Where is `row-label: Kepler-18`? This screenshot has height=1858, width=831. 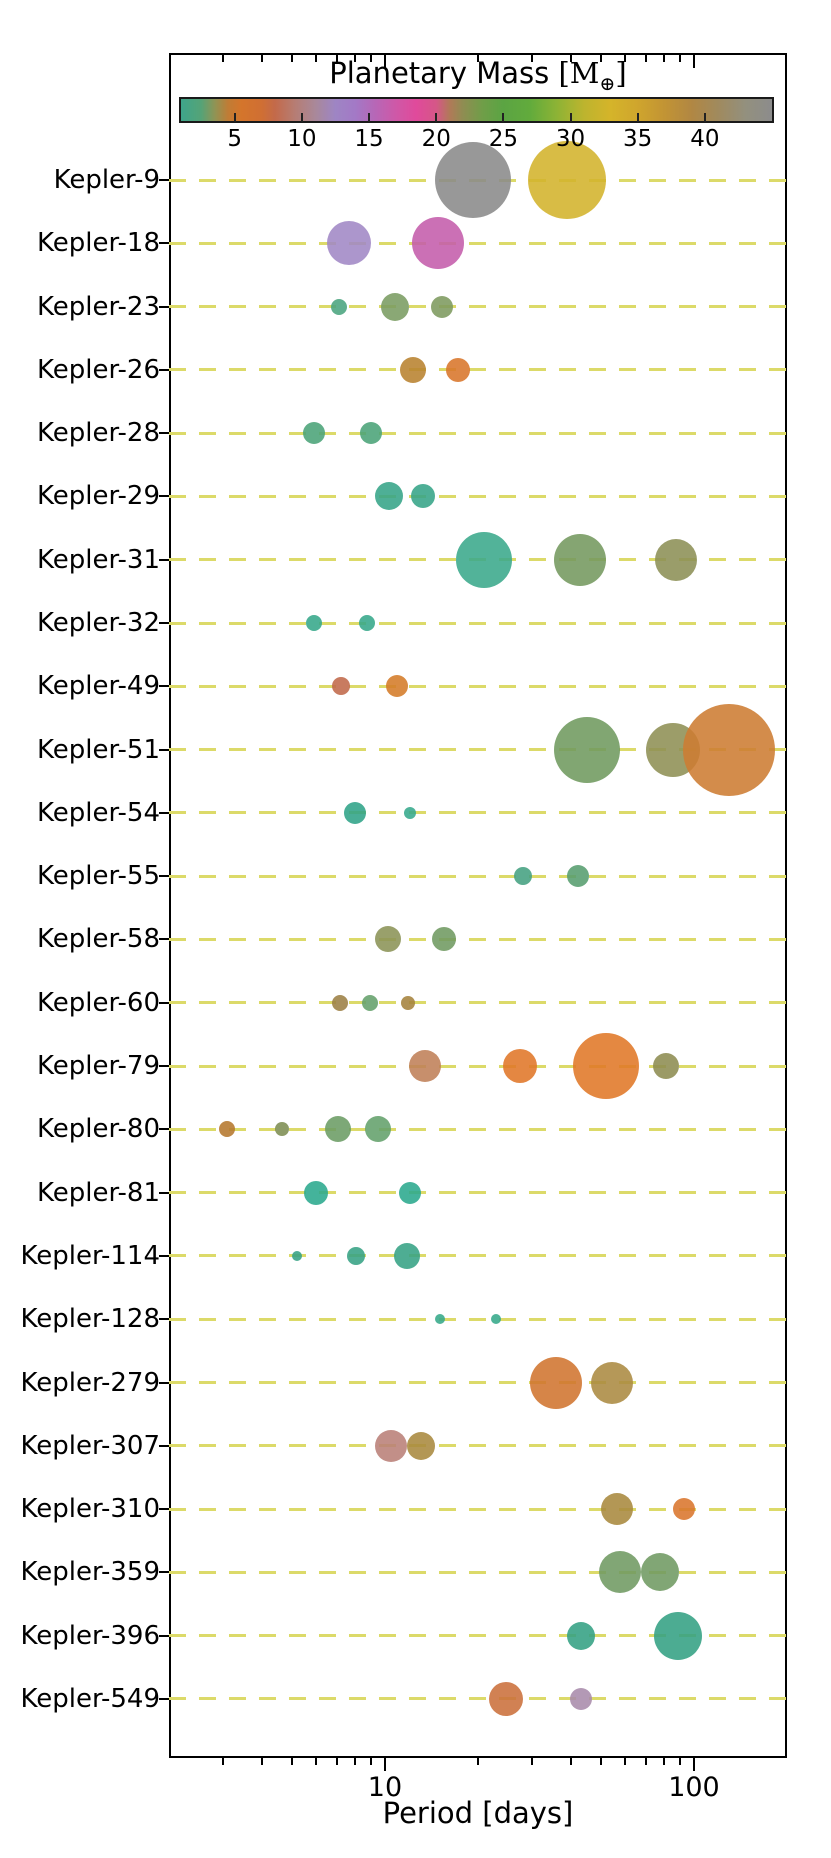
row-label: Kepler-18 is located at coordinates (98, 243).